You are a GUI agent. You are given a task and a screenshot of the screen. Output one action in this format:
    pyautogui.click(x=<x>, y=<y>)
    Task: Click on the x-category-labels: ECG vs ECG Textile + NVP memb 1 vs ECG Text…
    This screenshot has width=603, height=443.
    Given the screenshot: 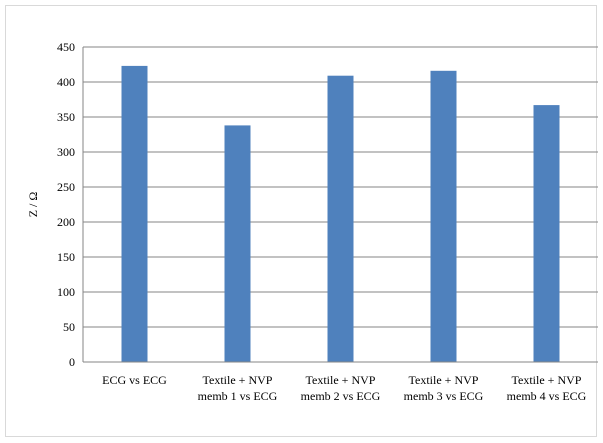 What is the action you would take?
    pyautogui.click(x=344, y=388)
    